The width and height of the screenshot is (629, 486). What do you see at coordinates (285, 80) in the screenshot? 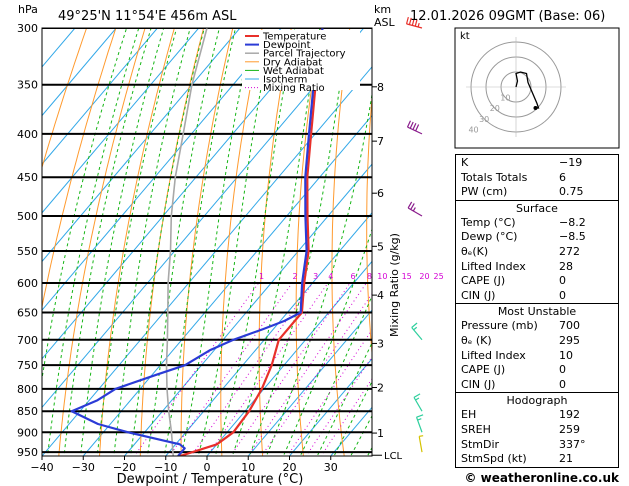
I see `legend-label: Isotherm` at bounding box center [285, 80].